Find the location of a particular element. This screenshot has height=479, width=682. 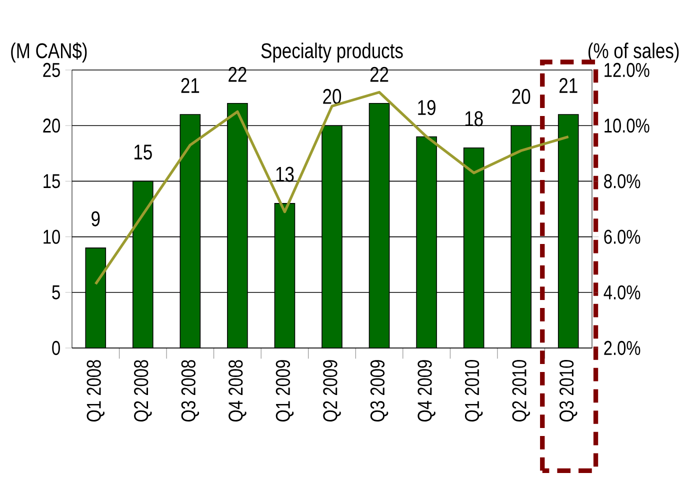

x-tick-label: Q2 2008 is located at coordinates (143, 391).